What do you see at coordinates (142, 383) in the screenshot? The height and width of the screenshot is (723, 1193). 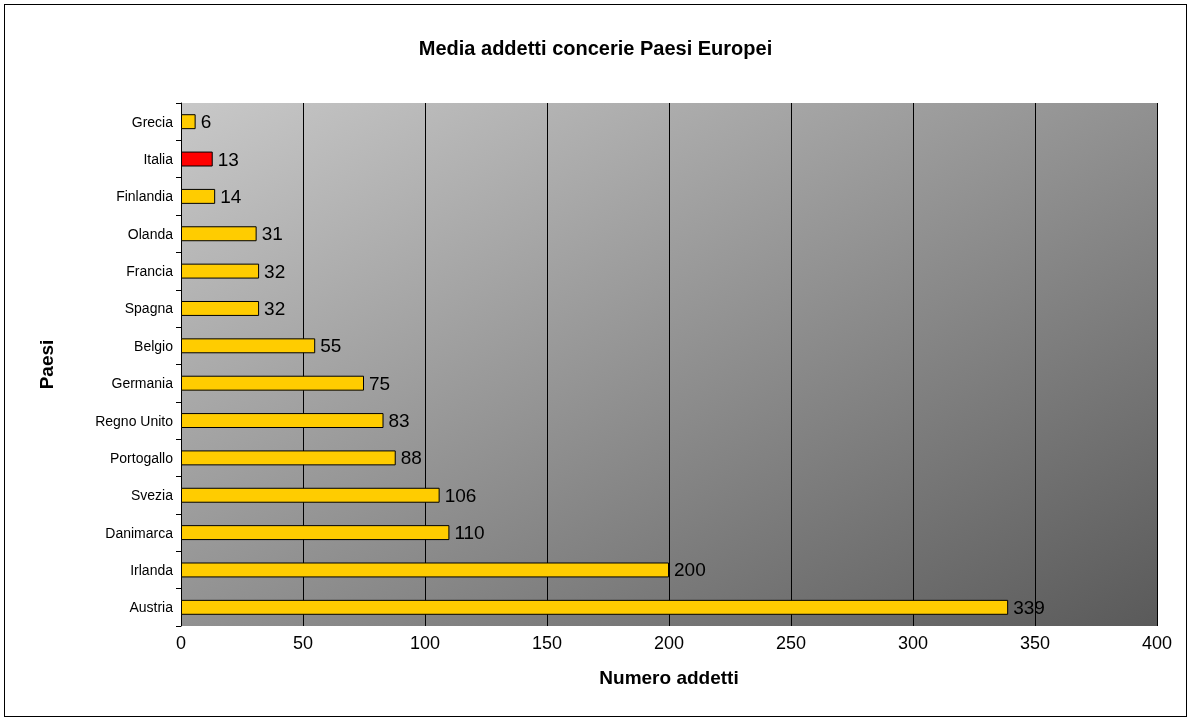 I see `y-tick-label: Germania` at bounding box center [142, 383].